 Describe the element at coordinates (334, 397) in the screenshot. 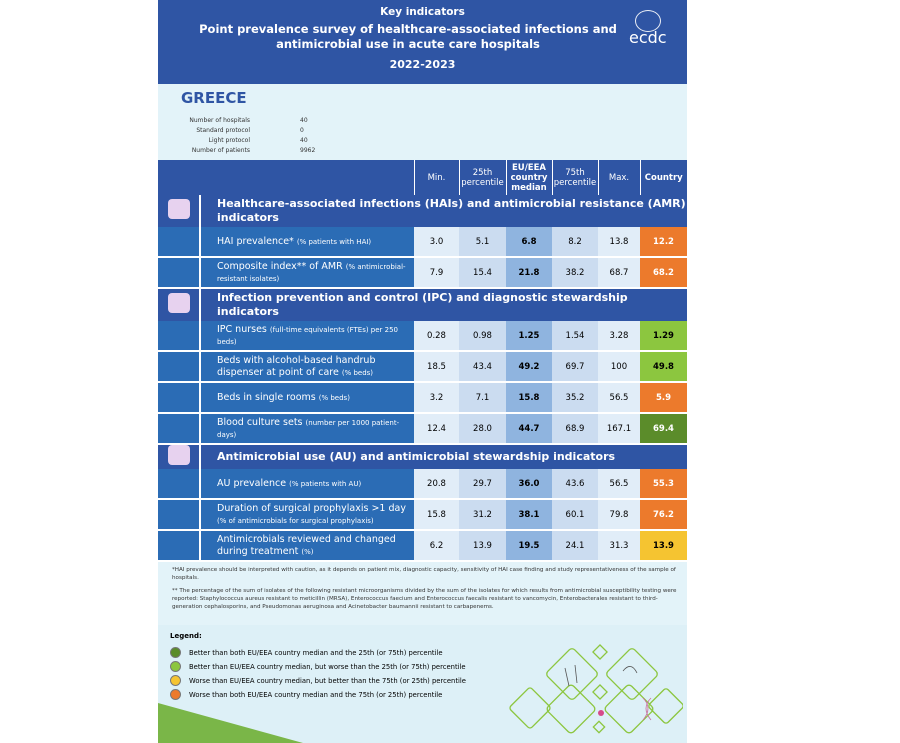

I see `indicator-unit: (% beds)` at that location.